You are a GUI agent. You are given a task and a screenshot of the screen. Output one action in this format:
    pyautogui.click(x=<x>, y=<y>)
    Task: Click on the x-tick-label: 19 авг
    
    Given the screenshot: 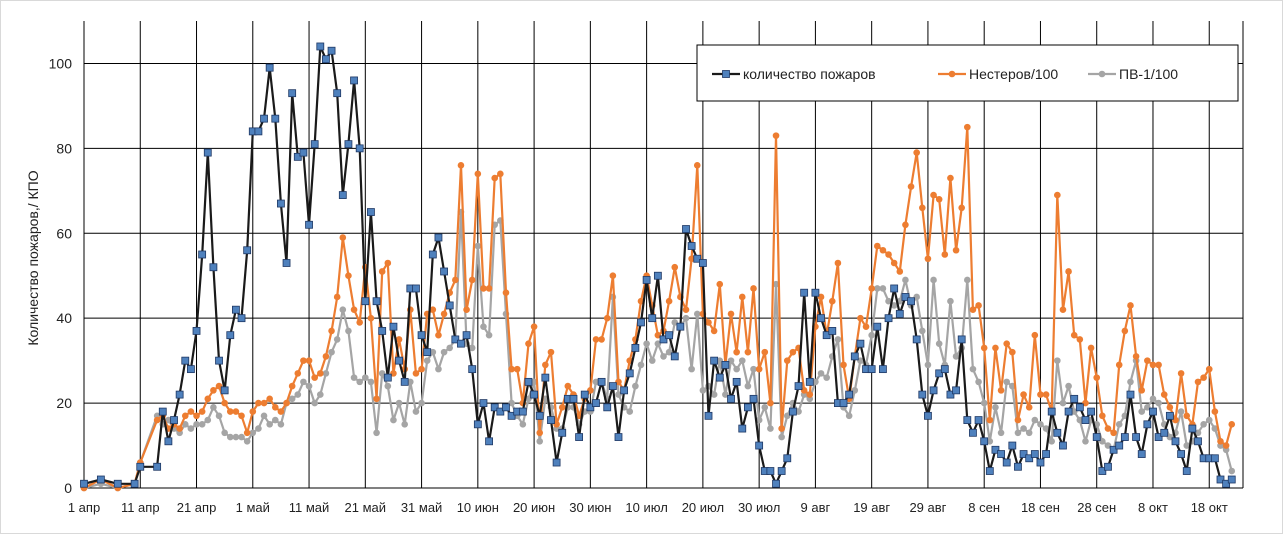 What is the action you would take?
    pyautogui.click(x=871, y=507)
    